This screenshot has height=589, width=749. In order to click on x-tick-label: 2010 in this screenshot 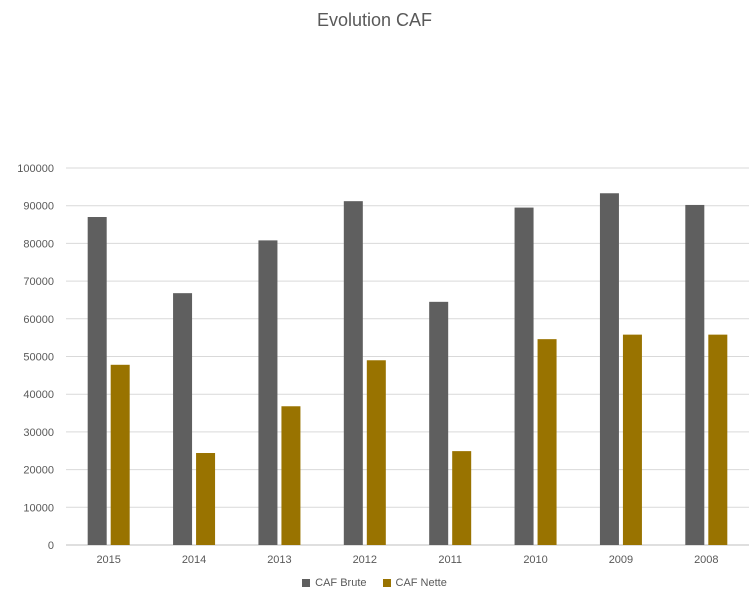, I will do `click(535, 560)`.